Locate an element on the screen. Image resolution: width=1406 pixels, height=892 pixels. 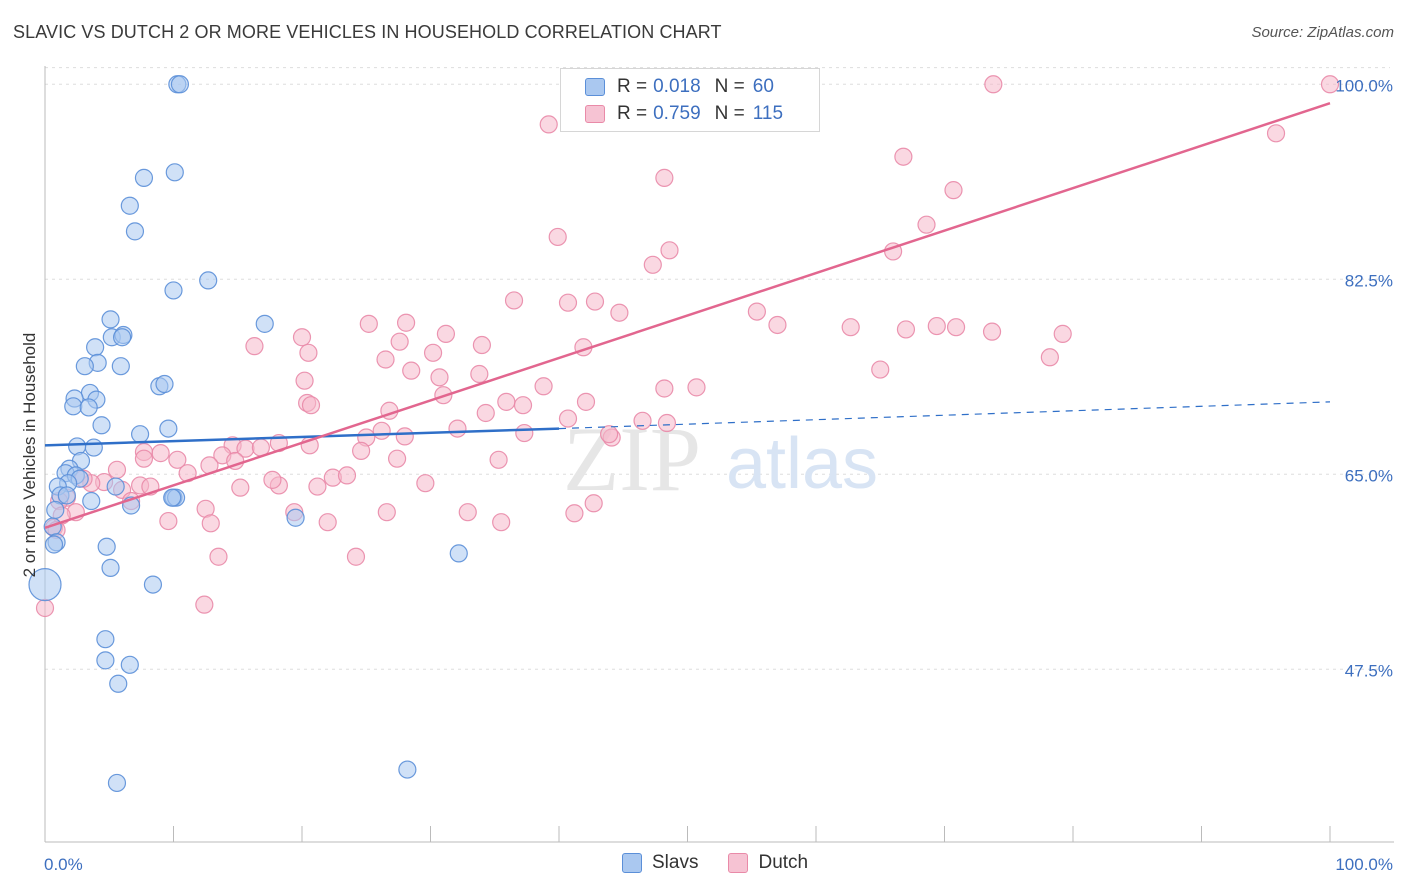
watermark-atlas: atlas is located at coordinates (802, 464).